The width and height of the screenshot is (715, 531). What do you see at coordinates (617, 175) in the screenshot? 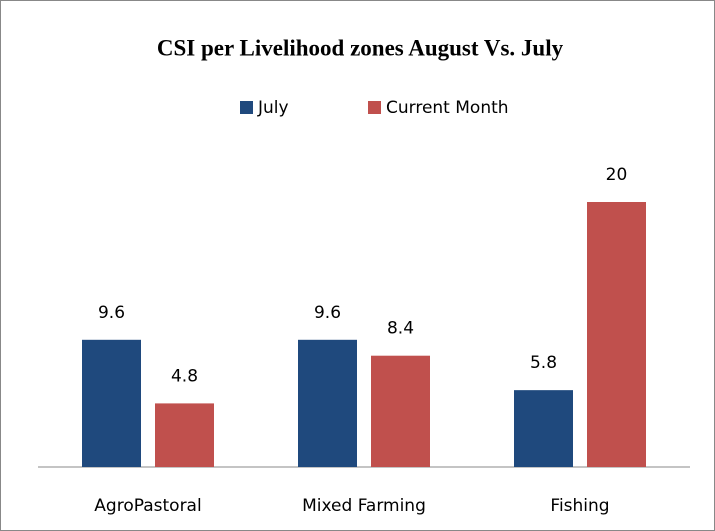
I see `data-label: 20` at bounding box center [617, 175].